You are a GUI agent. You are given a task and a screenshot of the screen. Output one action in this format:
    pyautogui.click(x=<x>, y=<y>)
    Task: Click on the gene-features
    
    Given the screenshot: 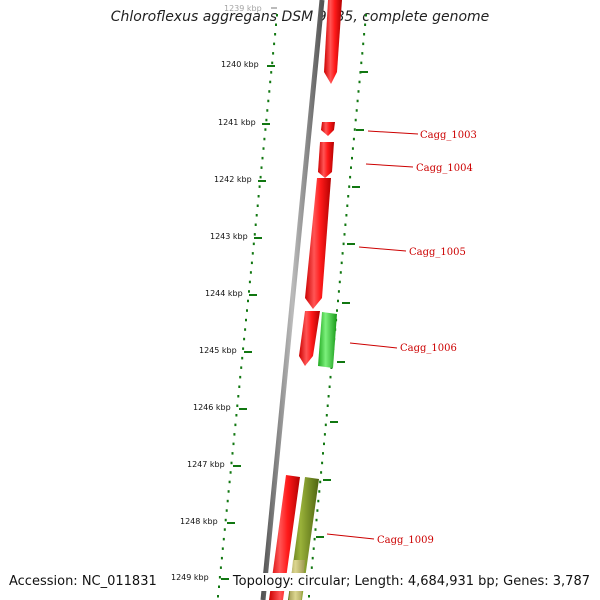 What is the action you would take?
    pyautogui.click(x=305, y=300)
    